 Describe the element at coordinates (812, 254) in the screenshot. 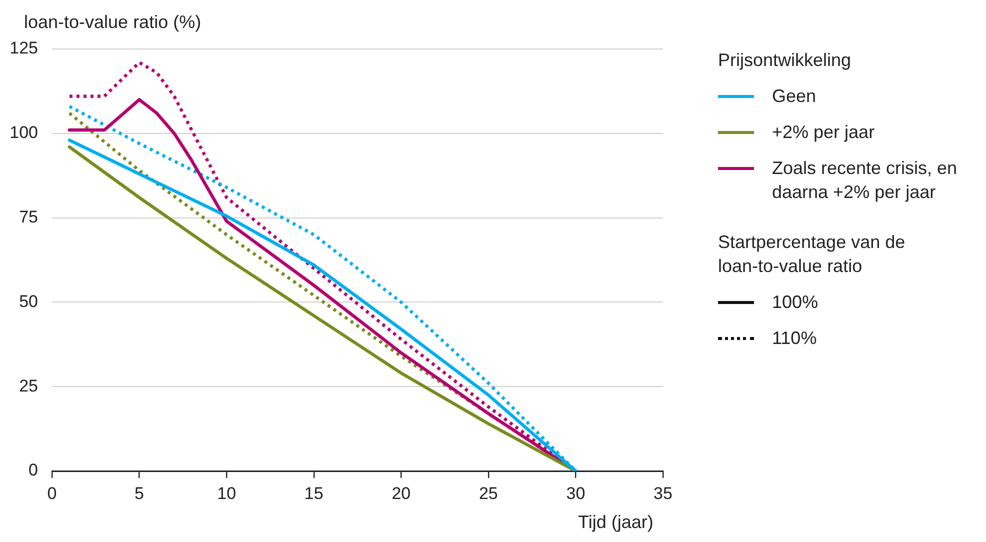

I see `text: Startpercentage van de loan-to-value ratio` at that location.